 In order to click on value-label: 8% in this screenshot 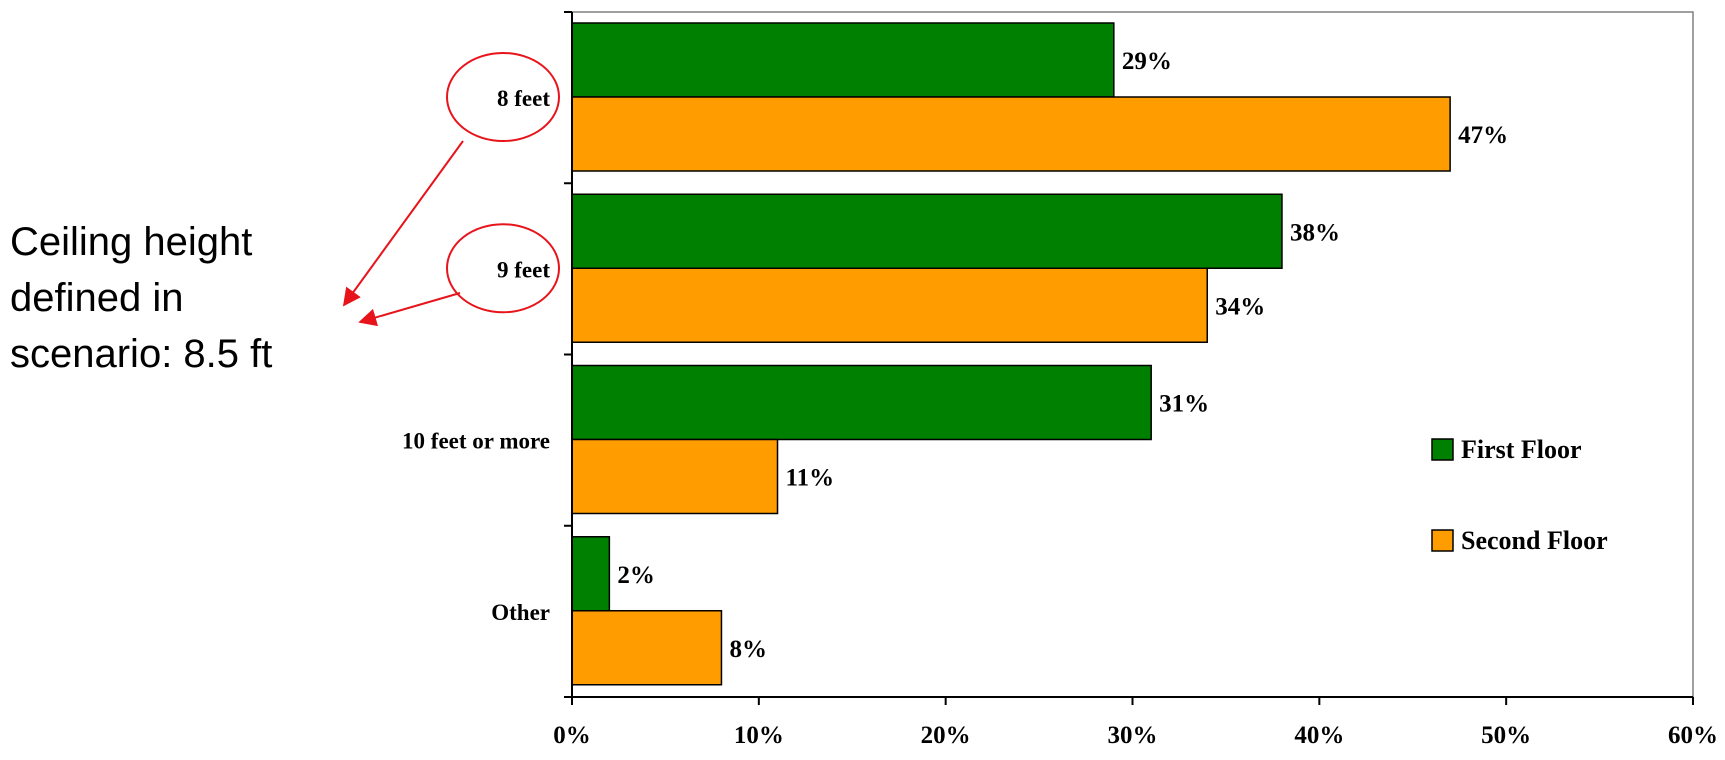, I will do `click(748, 649)`.